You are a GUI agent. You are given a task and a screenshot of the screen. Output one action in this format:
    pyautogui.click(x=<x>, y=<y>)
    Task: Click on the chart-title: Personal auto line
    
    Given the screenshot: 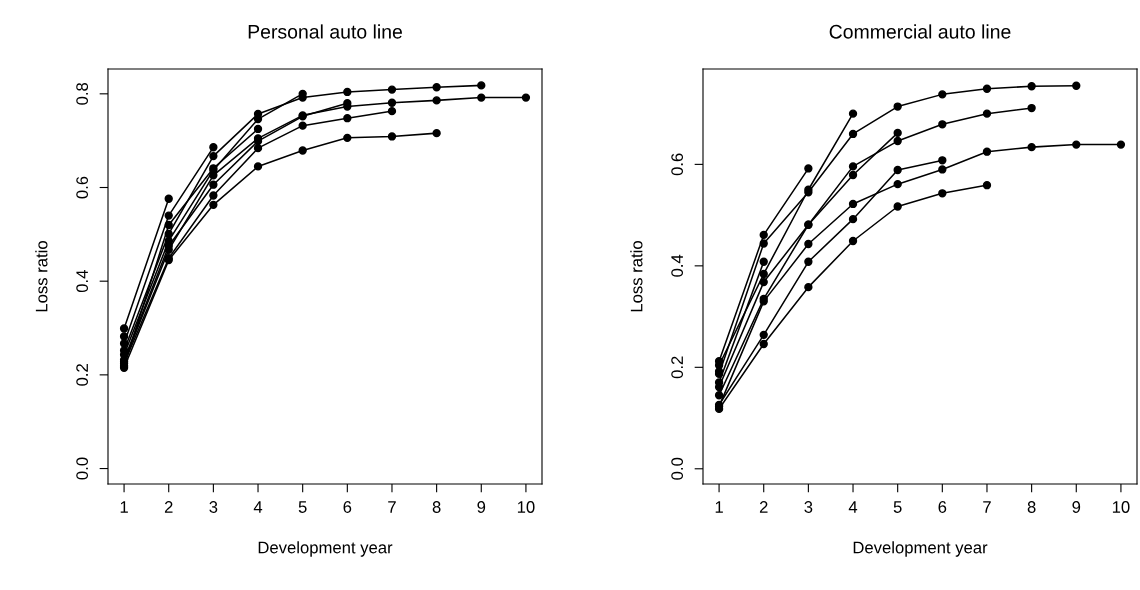 What is the action you would take?
    pyautogui.click(x=325, y=31)
    